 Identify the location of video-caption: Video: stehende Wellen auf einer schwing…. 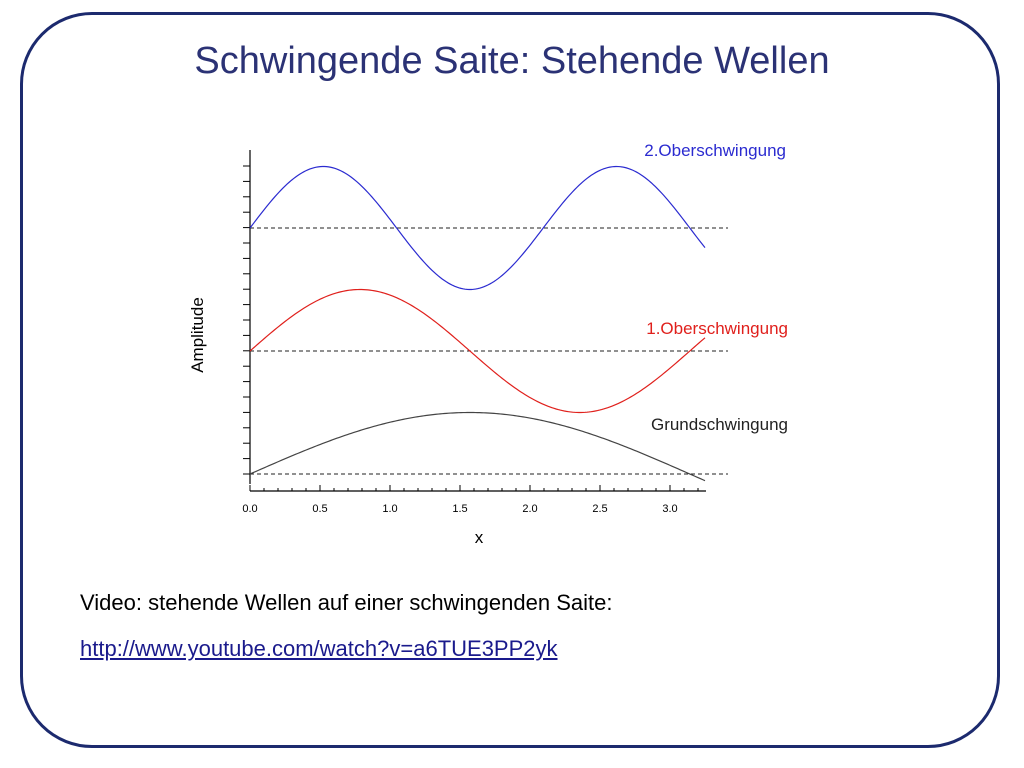
(346, 602).